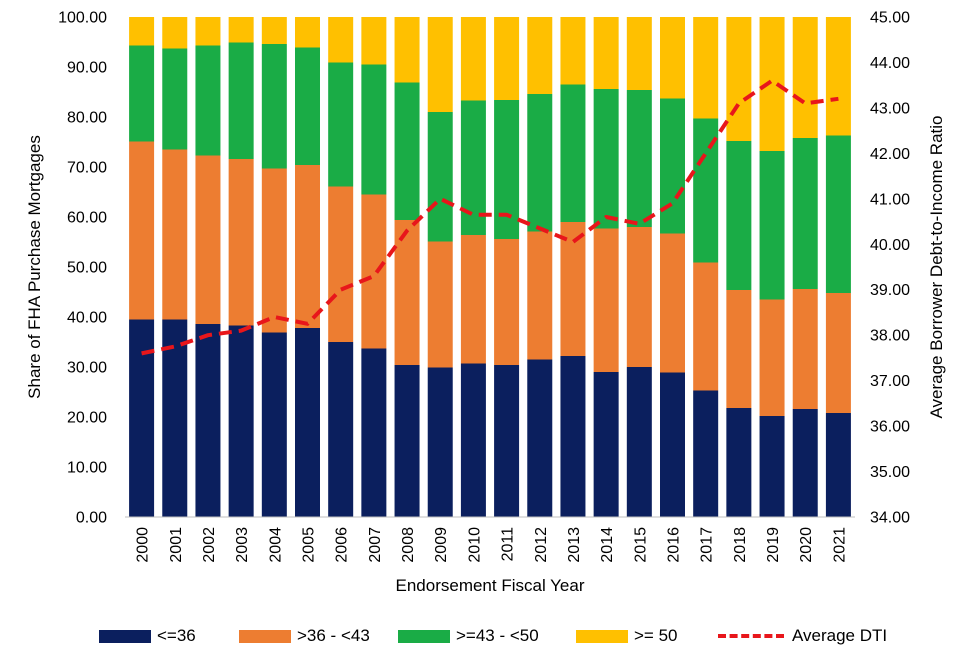  Describe the element at coordinates (672, 58) in the screenshot. I see `bar-segment-2016-s3` at that location.